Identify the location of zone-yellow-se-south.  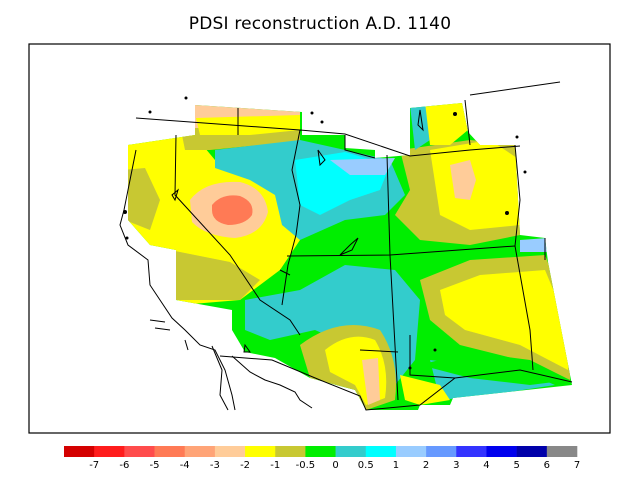
(425, 390).